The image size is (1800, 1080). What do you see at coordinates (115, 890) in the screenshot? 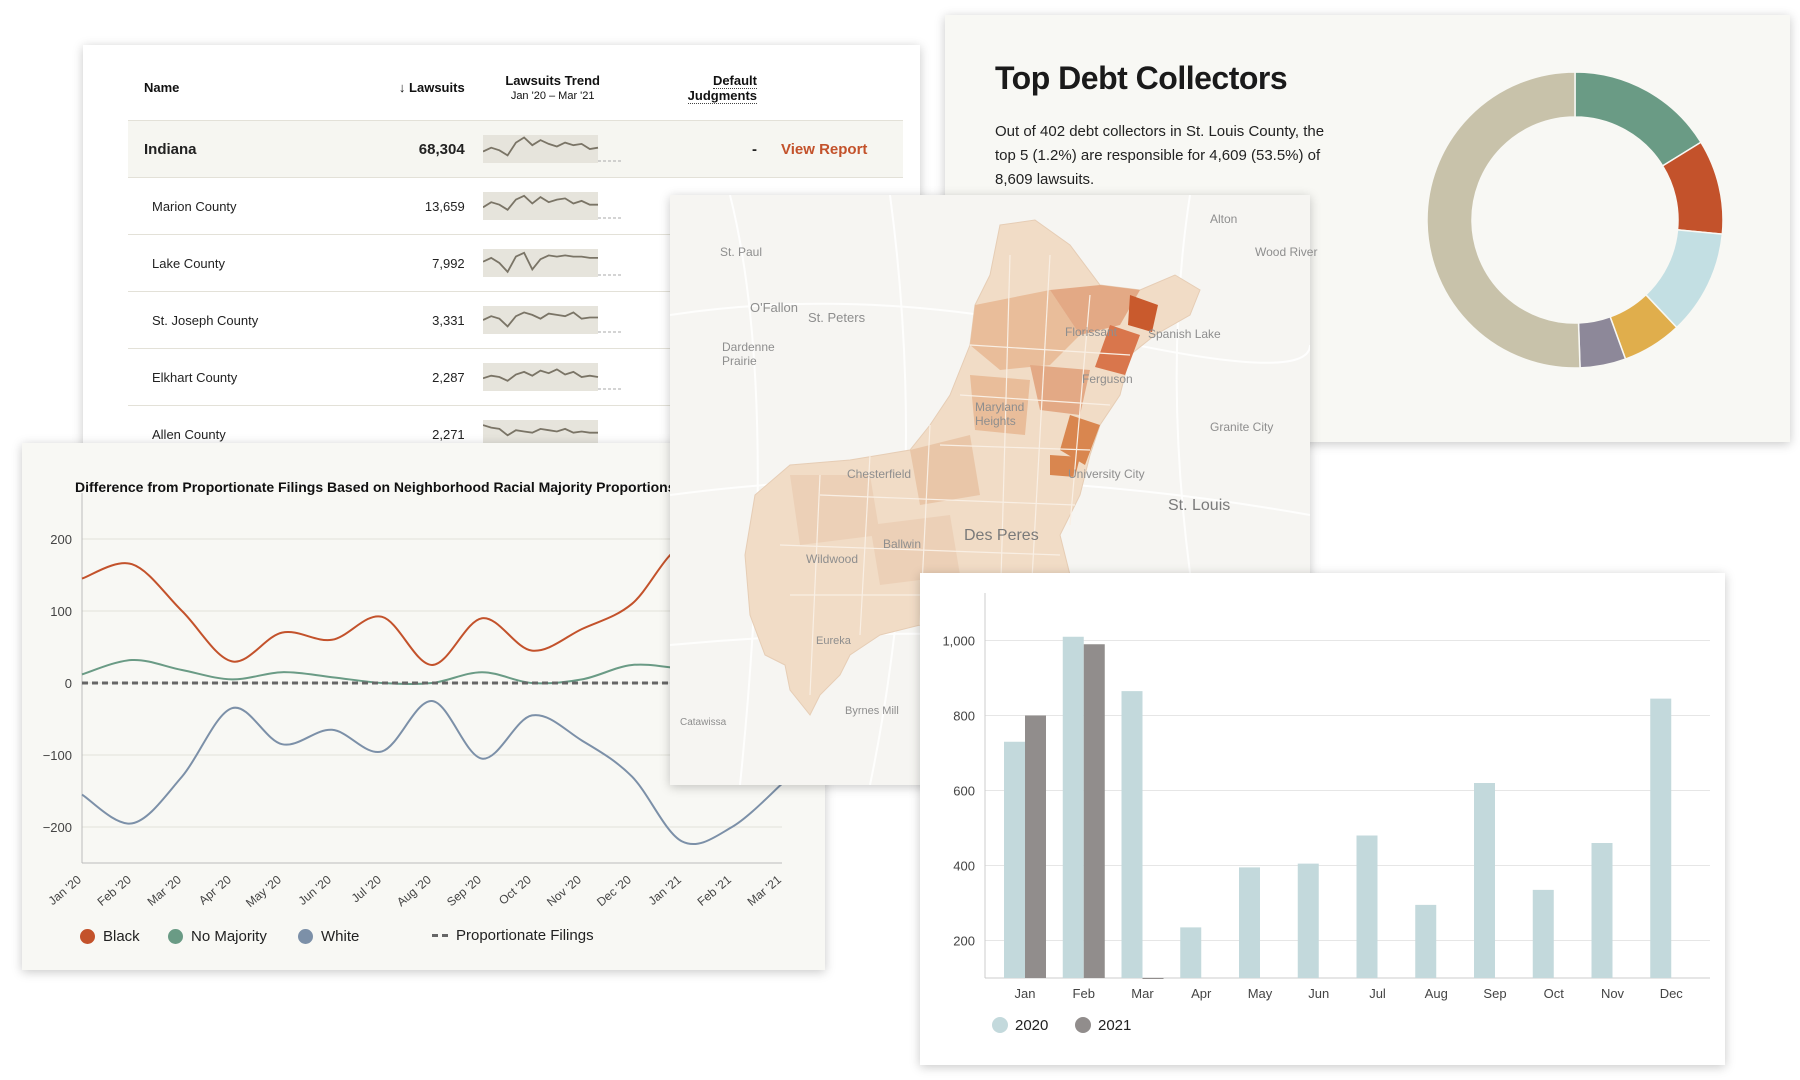
I see `x-tick-label: Feb '20` at bounding box center [115, 890].